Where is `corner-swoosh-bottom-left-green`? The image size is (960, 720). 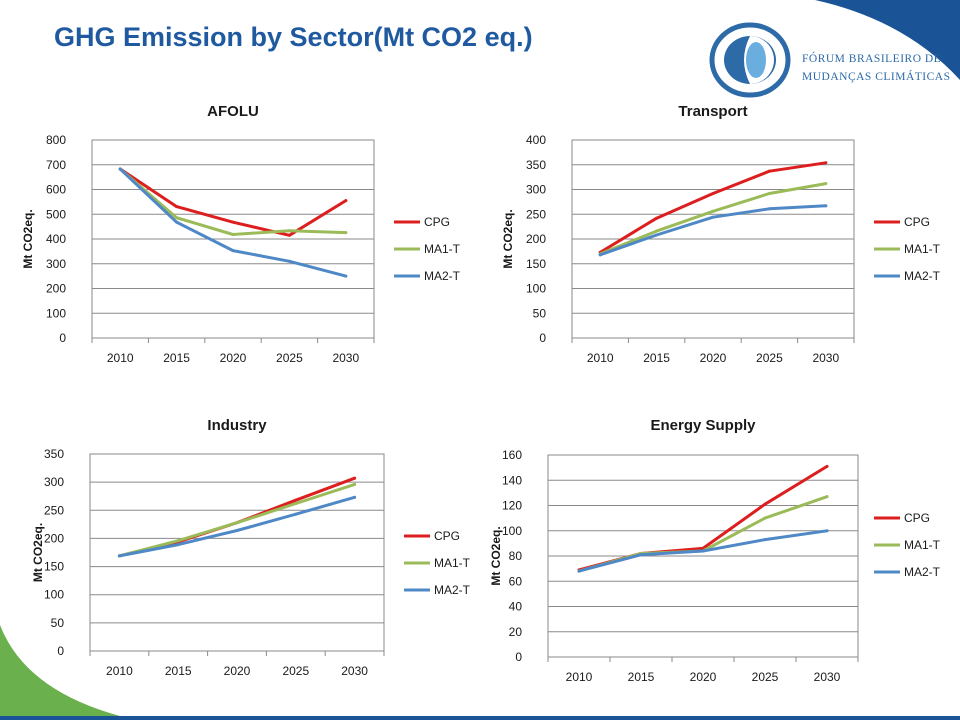 corner-swoosh-bottom-left-green is located at coordinates (60, 670).